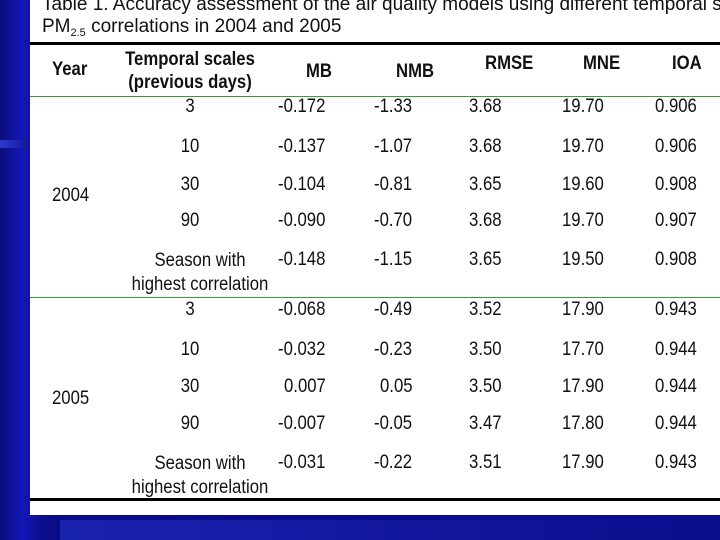  I want to click on header-rmse: RMSE, so click(509, 63).